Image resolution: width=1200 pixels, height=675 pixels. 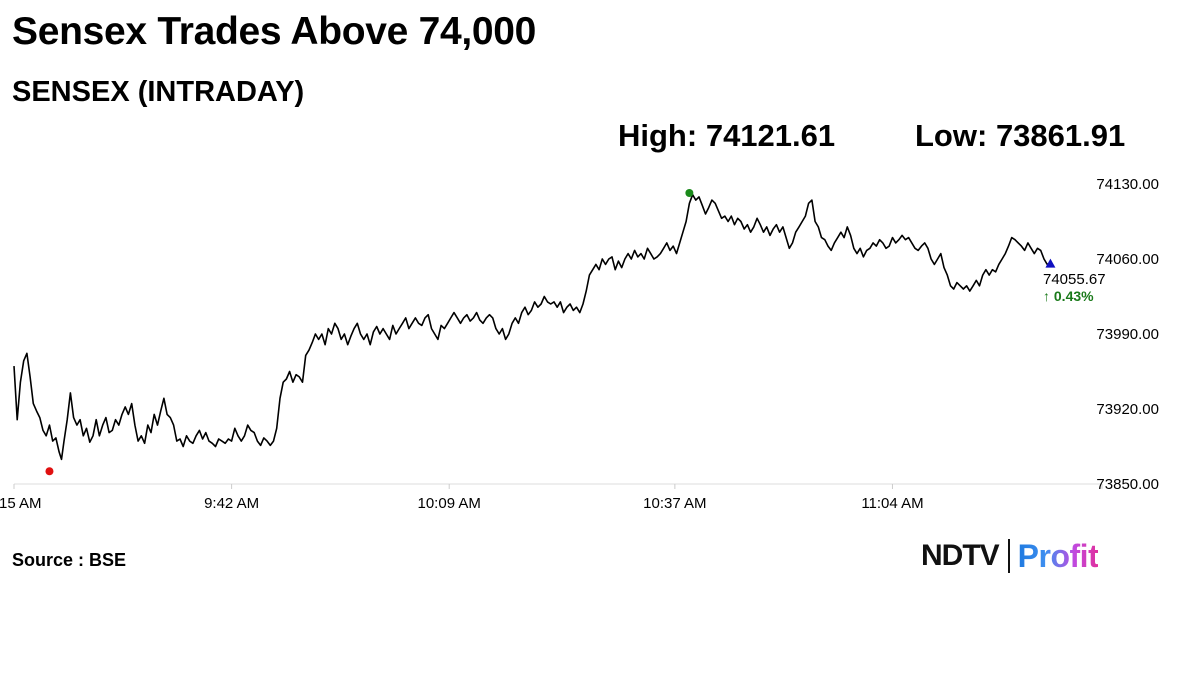 I want to click on high-value: 74121.61, so click(x=770, y=135).